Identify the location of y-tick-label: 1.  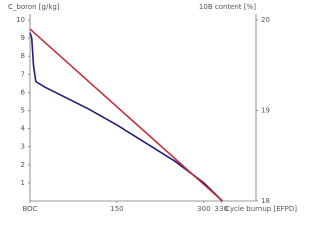
(23, 183).